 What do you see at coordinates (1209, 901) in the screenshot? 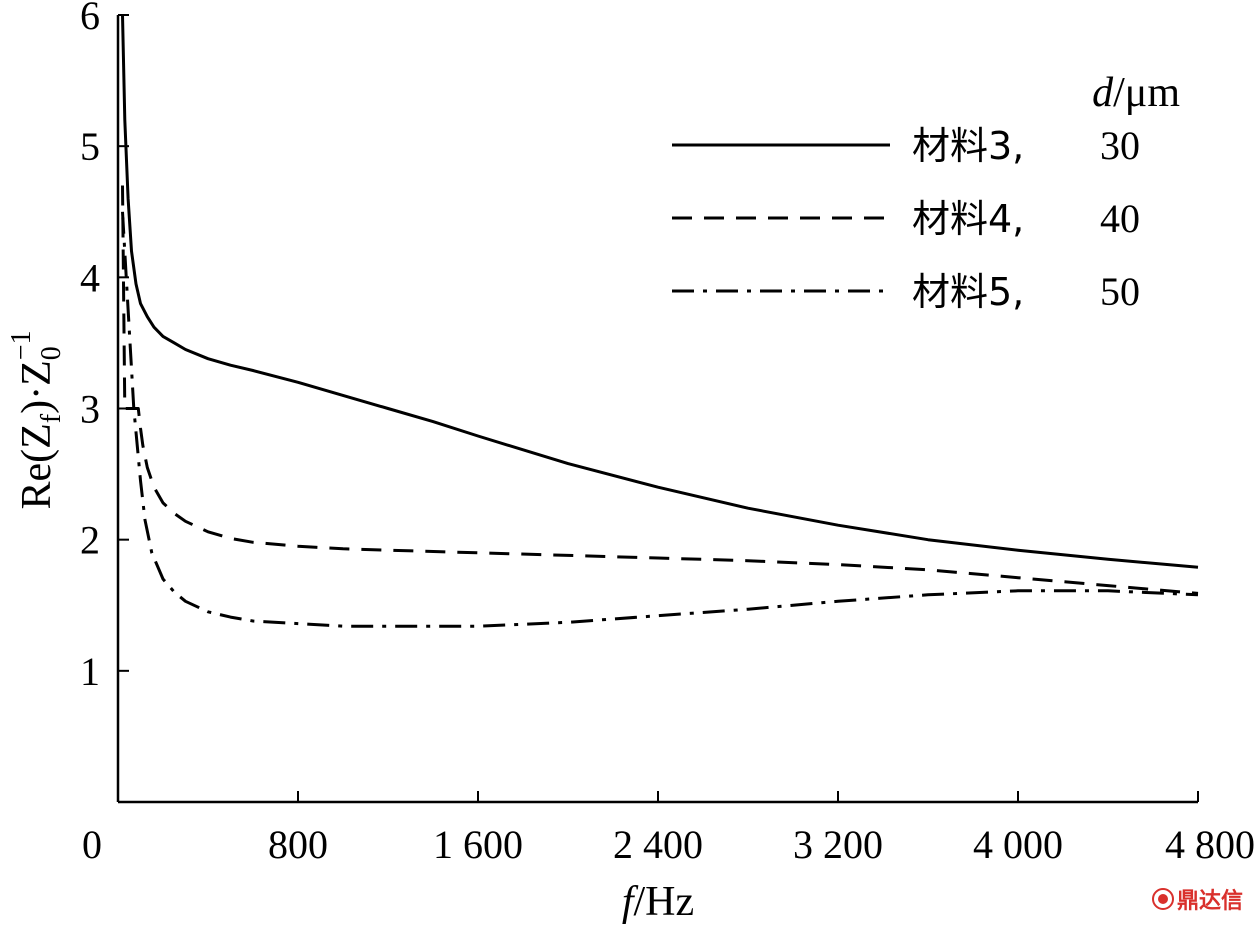
I see `watermark-text: 鼎达信` at bounding box center [1209, 901].